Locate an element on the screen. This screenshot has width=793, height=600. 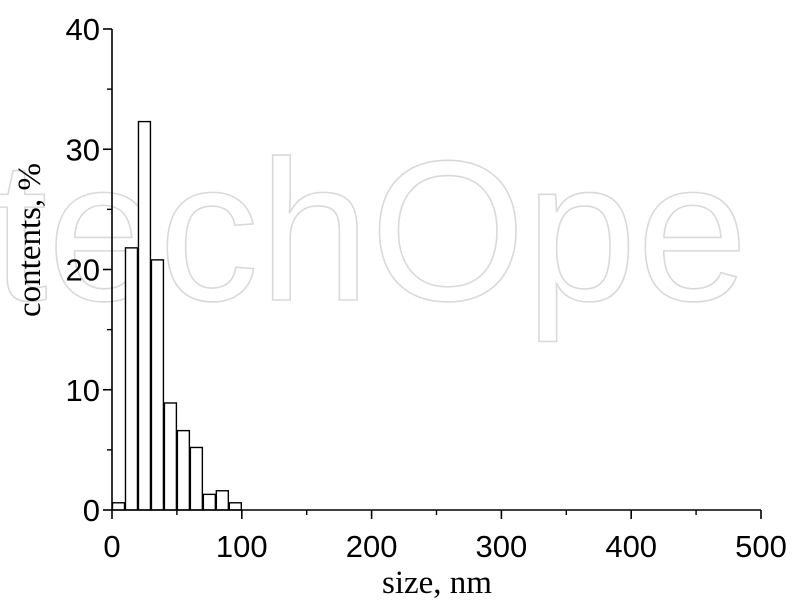
x-tick-label-0: 0 is located at coordinates (111, 546).